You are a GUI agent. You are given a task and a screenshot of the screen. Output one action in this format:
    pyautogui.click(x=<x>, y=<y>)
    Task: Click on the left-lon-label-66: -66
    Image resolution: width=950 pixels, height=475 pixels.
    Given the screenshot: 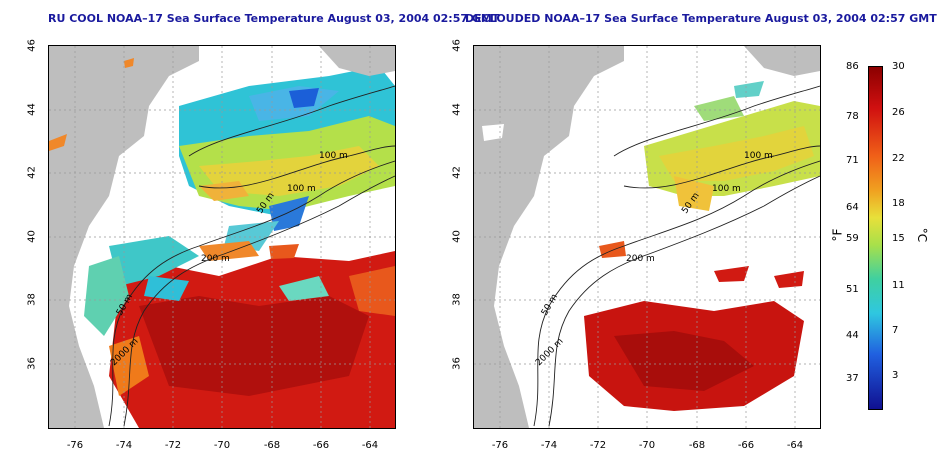 What is the action you would take?
    pyautogui.click(x=321, y=445)
    